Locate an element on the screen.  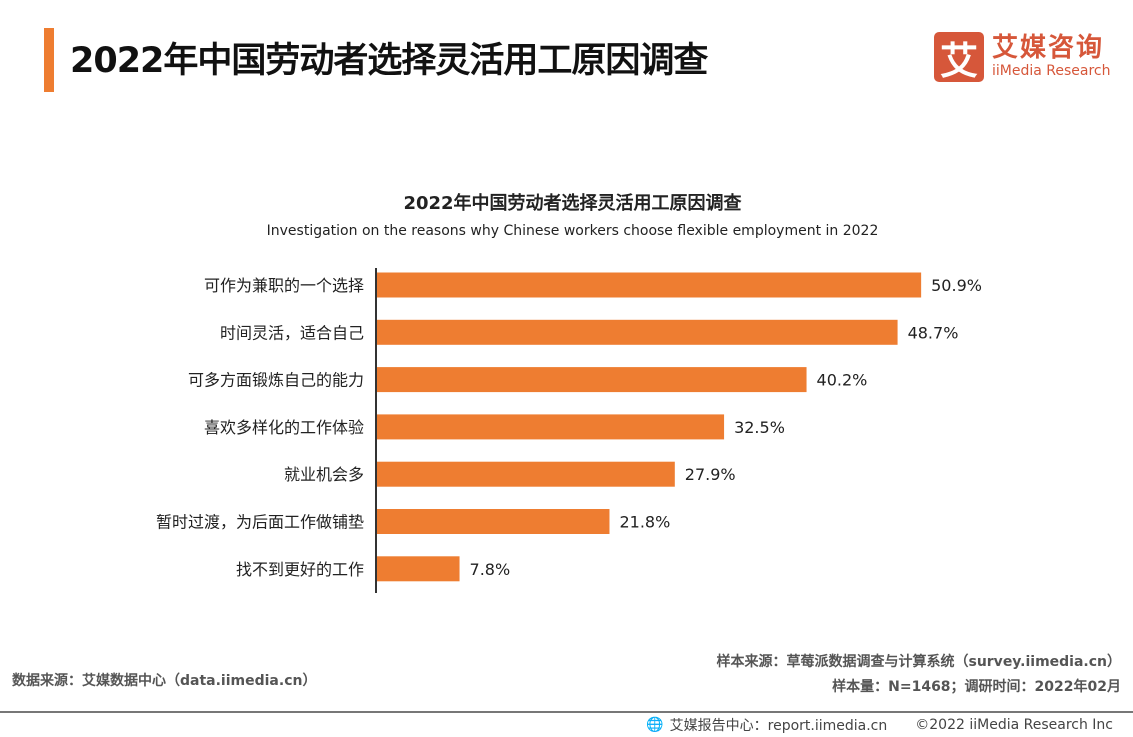
category-label: 找不到更好的工作 is located at coordinates (300, 569).